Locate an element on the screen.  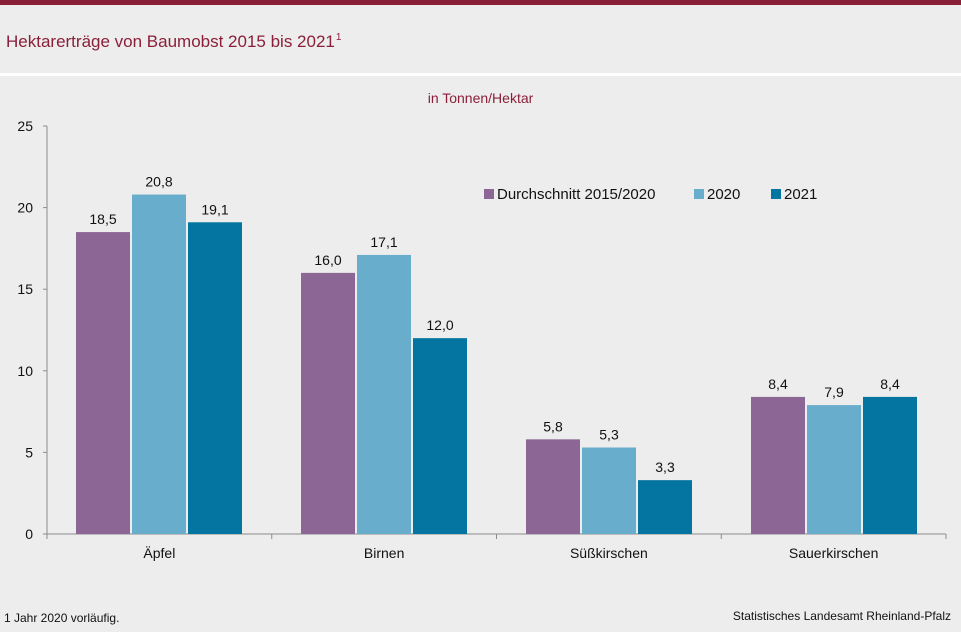
data-label: 12,0 is located at coordinates (439, 325).